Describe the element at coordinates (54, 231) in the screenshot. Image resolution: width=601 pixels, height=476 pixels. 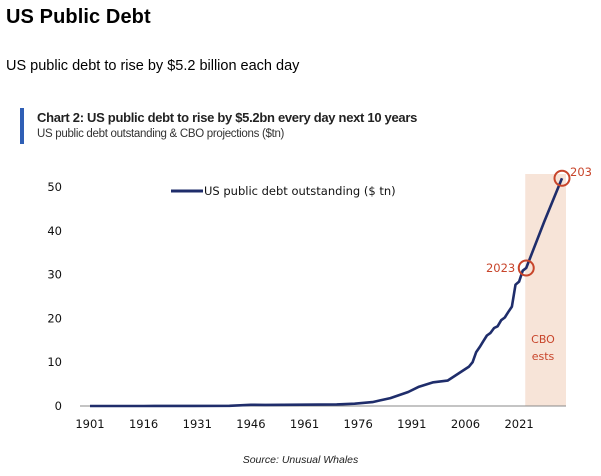
I see `y-tick-label: 40` at that location.